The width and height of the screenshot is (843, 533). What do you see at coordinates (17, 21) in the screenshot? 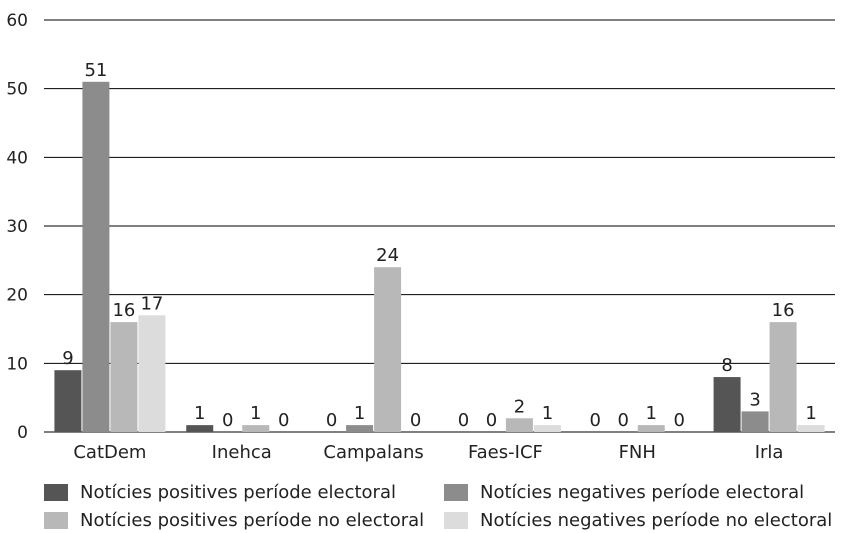
I see `y-tick-label: 60` at bounding box center [17, 21].